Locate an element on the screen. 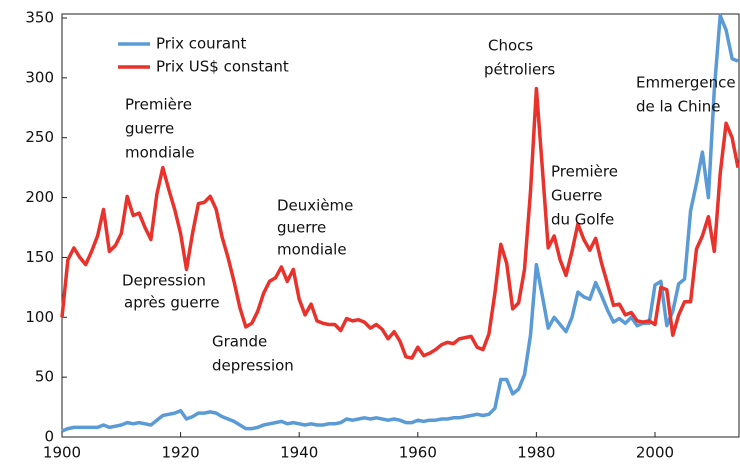  legend-label: Prix US$ constant is located at coordinates (222, 67).